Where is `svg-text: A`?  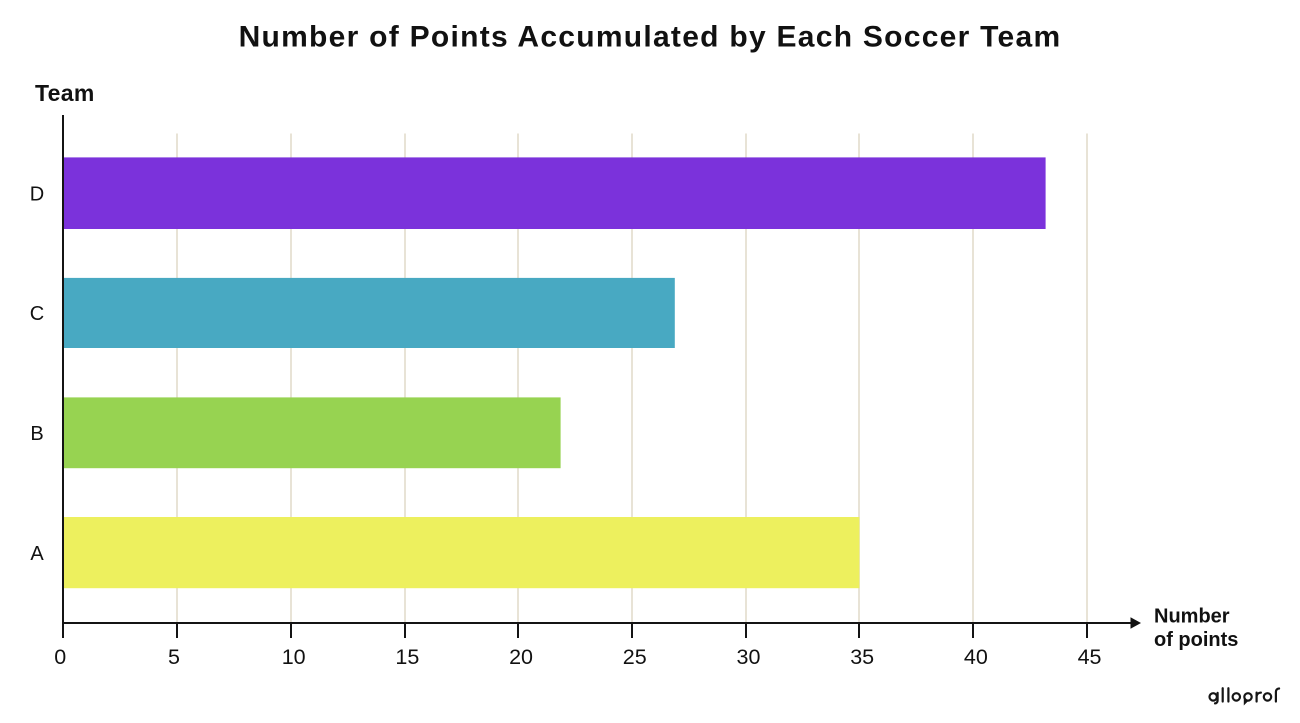 svg-text: A is located at coordinates (37, 554).